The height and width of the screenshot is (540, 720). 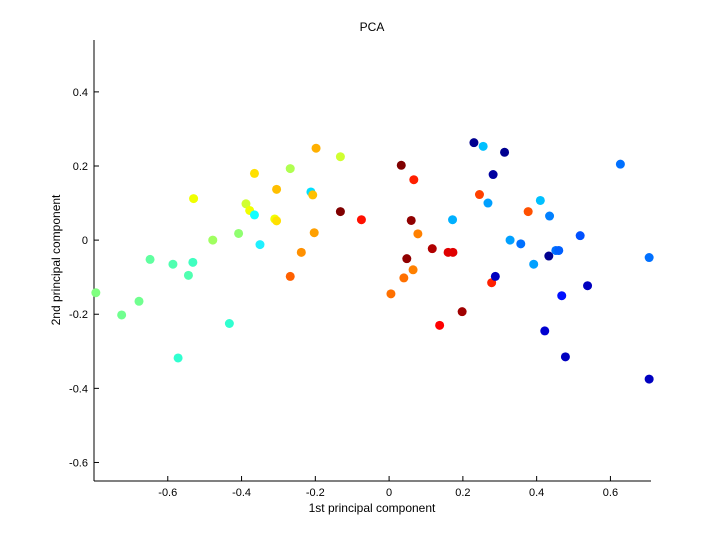 I want to click on chart-title: PCA, so click(x=372, y=27).